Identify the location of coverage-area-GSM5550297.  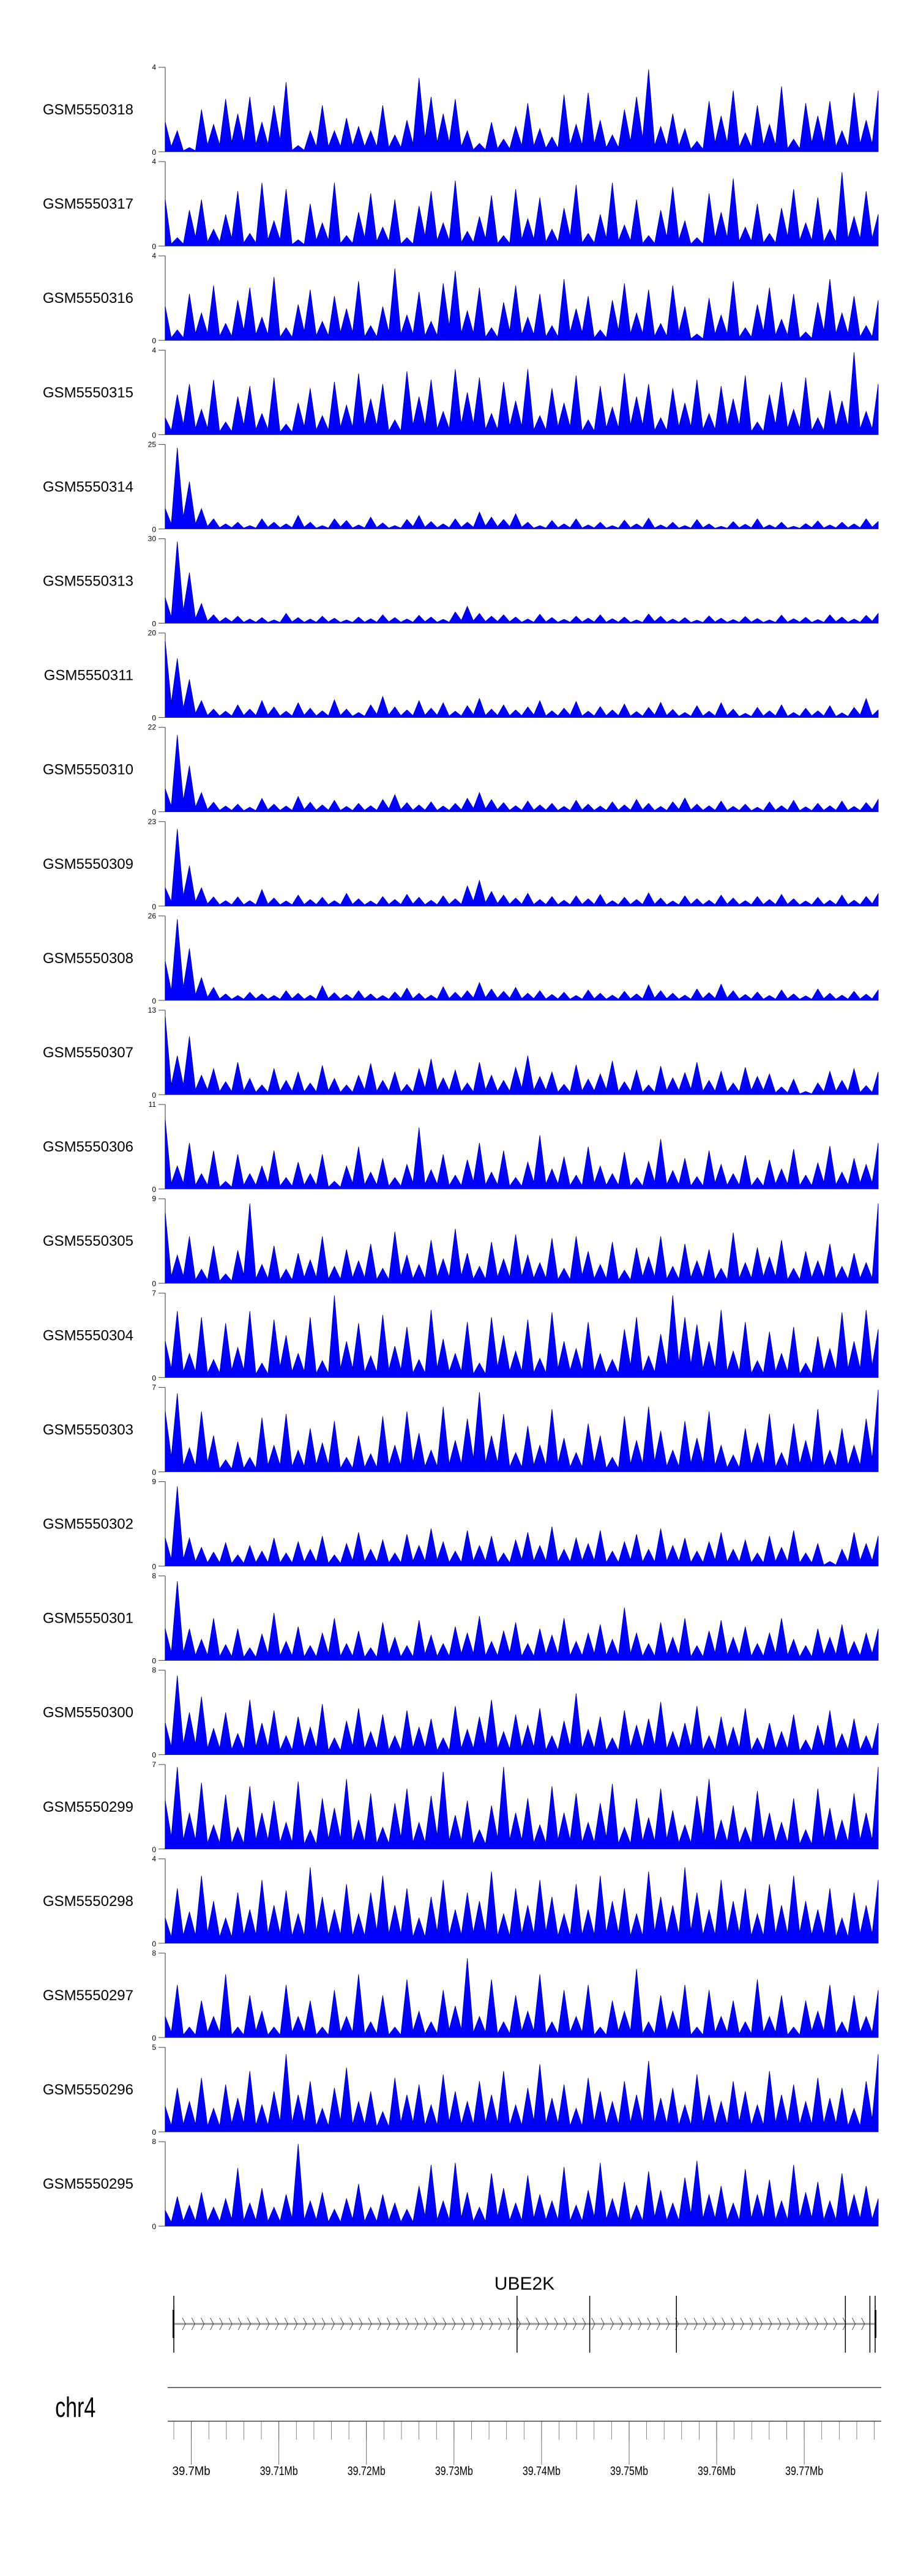
(522, 1998).